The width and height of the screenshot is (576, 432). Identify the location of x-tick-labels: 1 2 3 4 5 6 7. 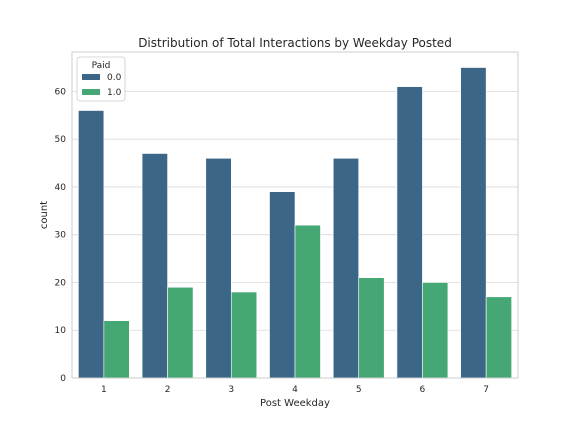
(295, 390).